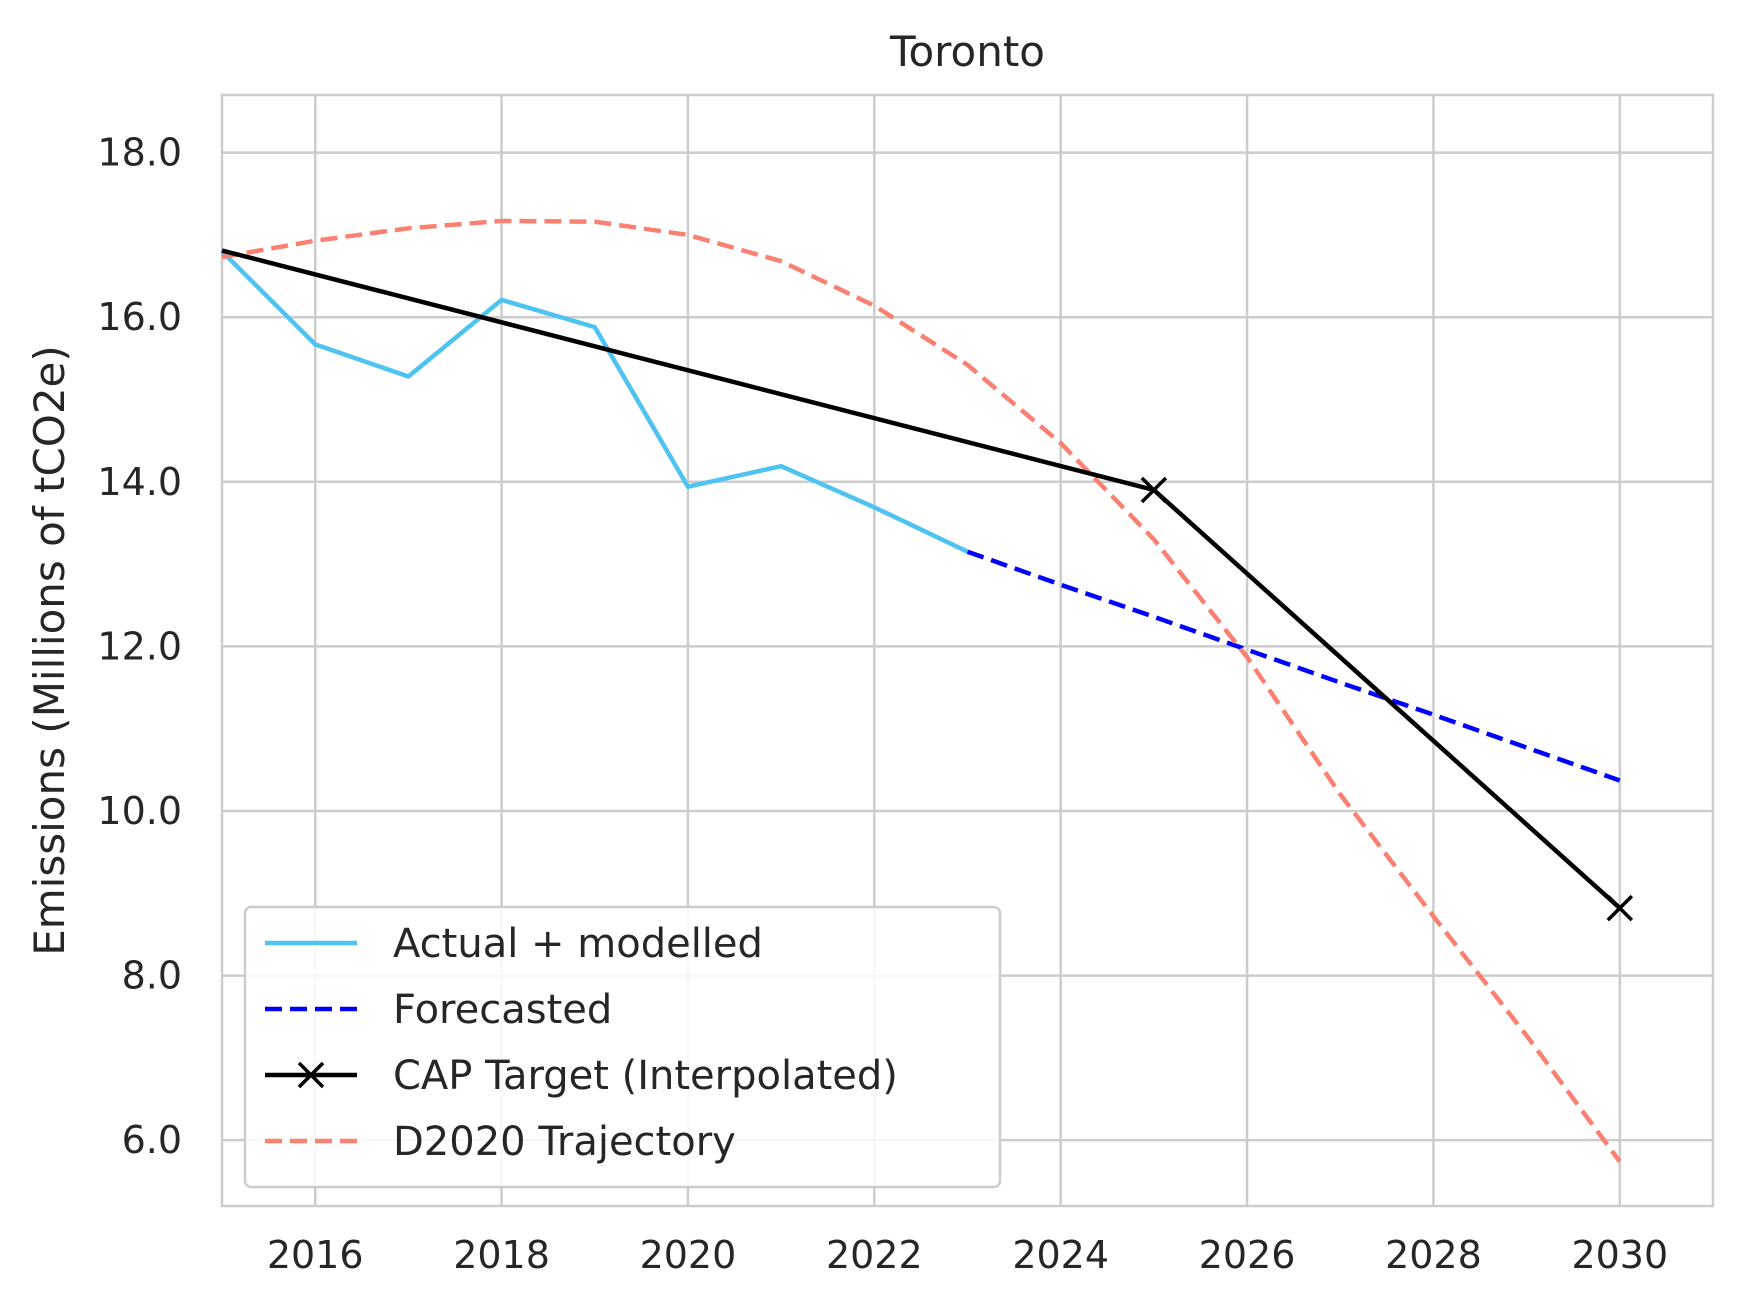 This screenshot has height=1314, width=1739. I want to click on chart-title: Toronto, so click(967, 51).